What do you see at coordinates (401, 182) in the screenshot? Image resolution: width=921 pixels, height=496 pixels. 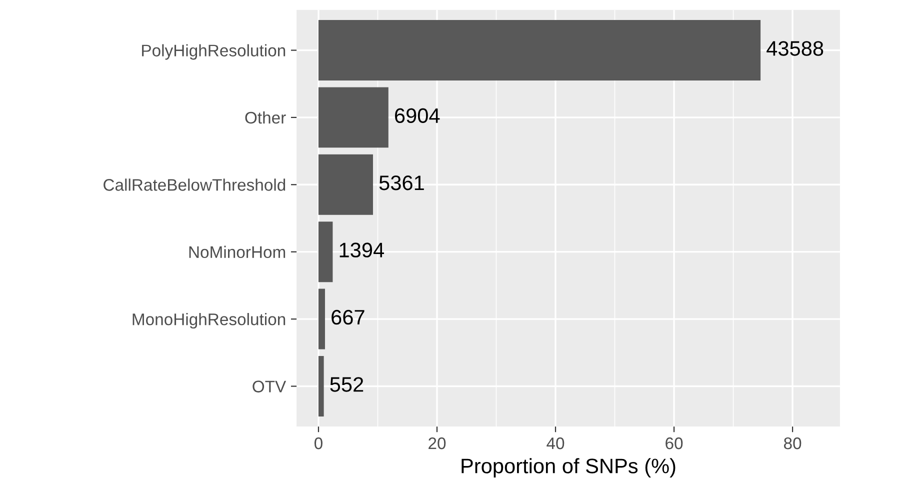 I see `annotation: 5361` at bounding box center [401, 182].